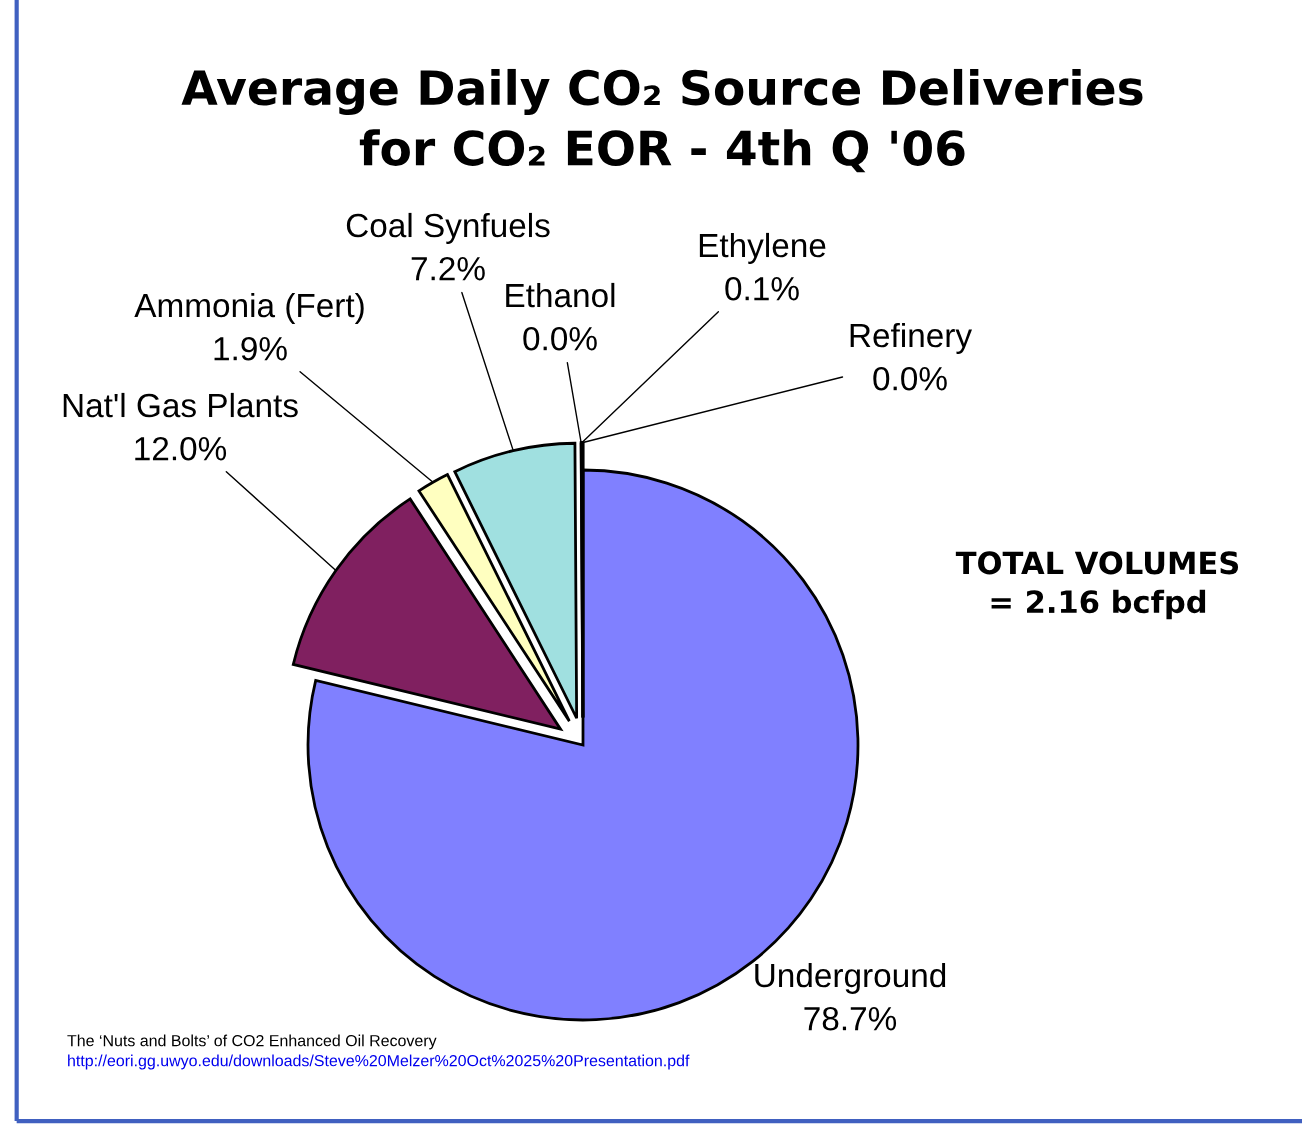  I want to click on slice-label: Nat'l Gas Plants, so click(180, 405).